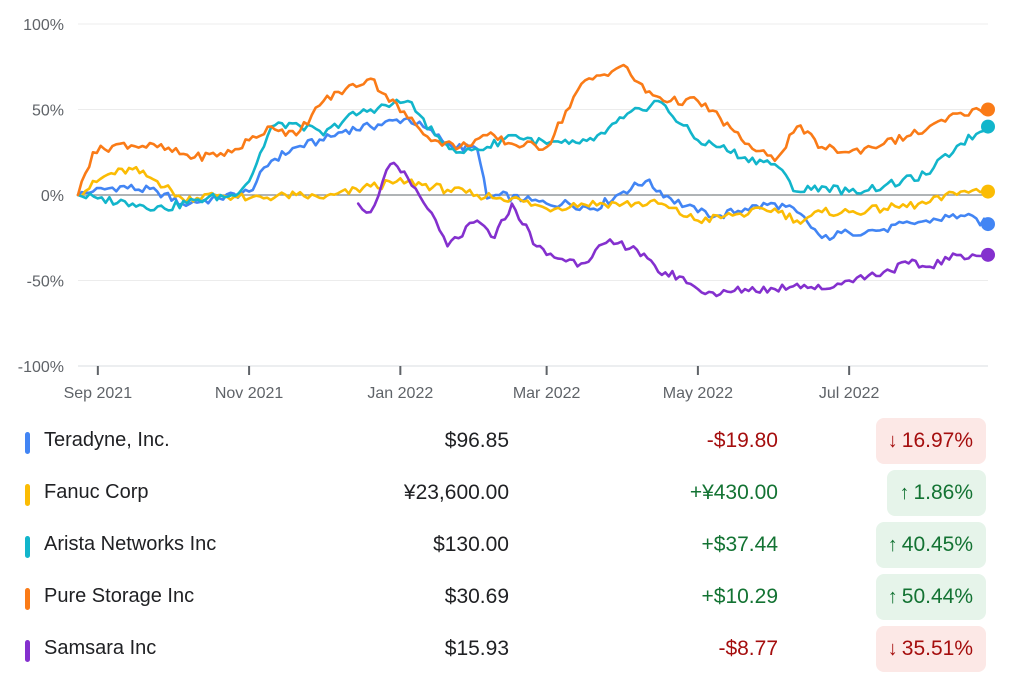  Describe the element at coordinates (98, 393) in the screenshot. I see `x-tick-label: Sep 2021` at that location.